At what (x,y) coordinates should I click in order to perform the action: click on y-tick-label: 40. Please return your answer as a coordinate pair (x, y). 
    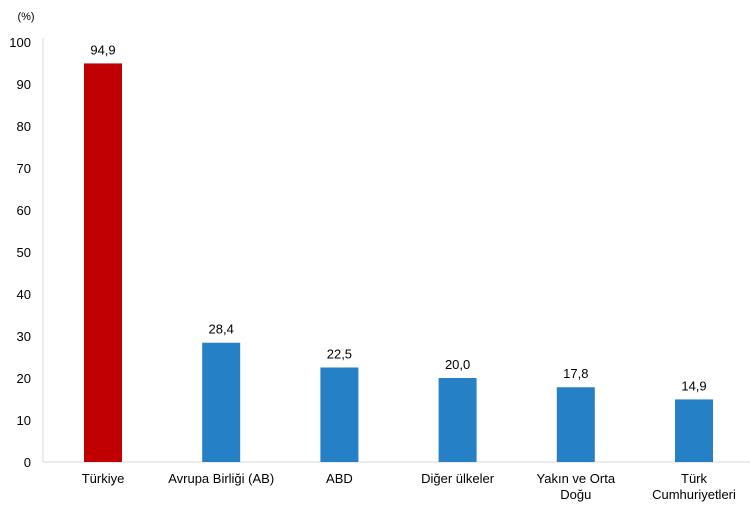
    Looking at the image, I should click on (24, 294).